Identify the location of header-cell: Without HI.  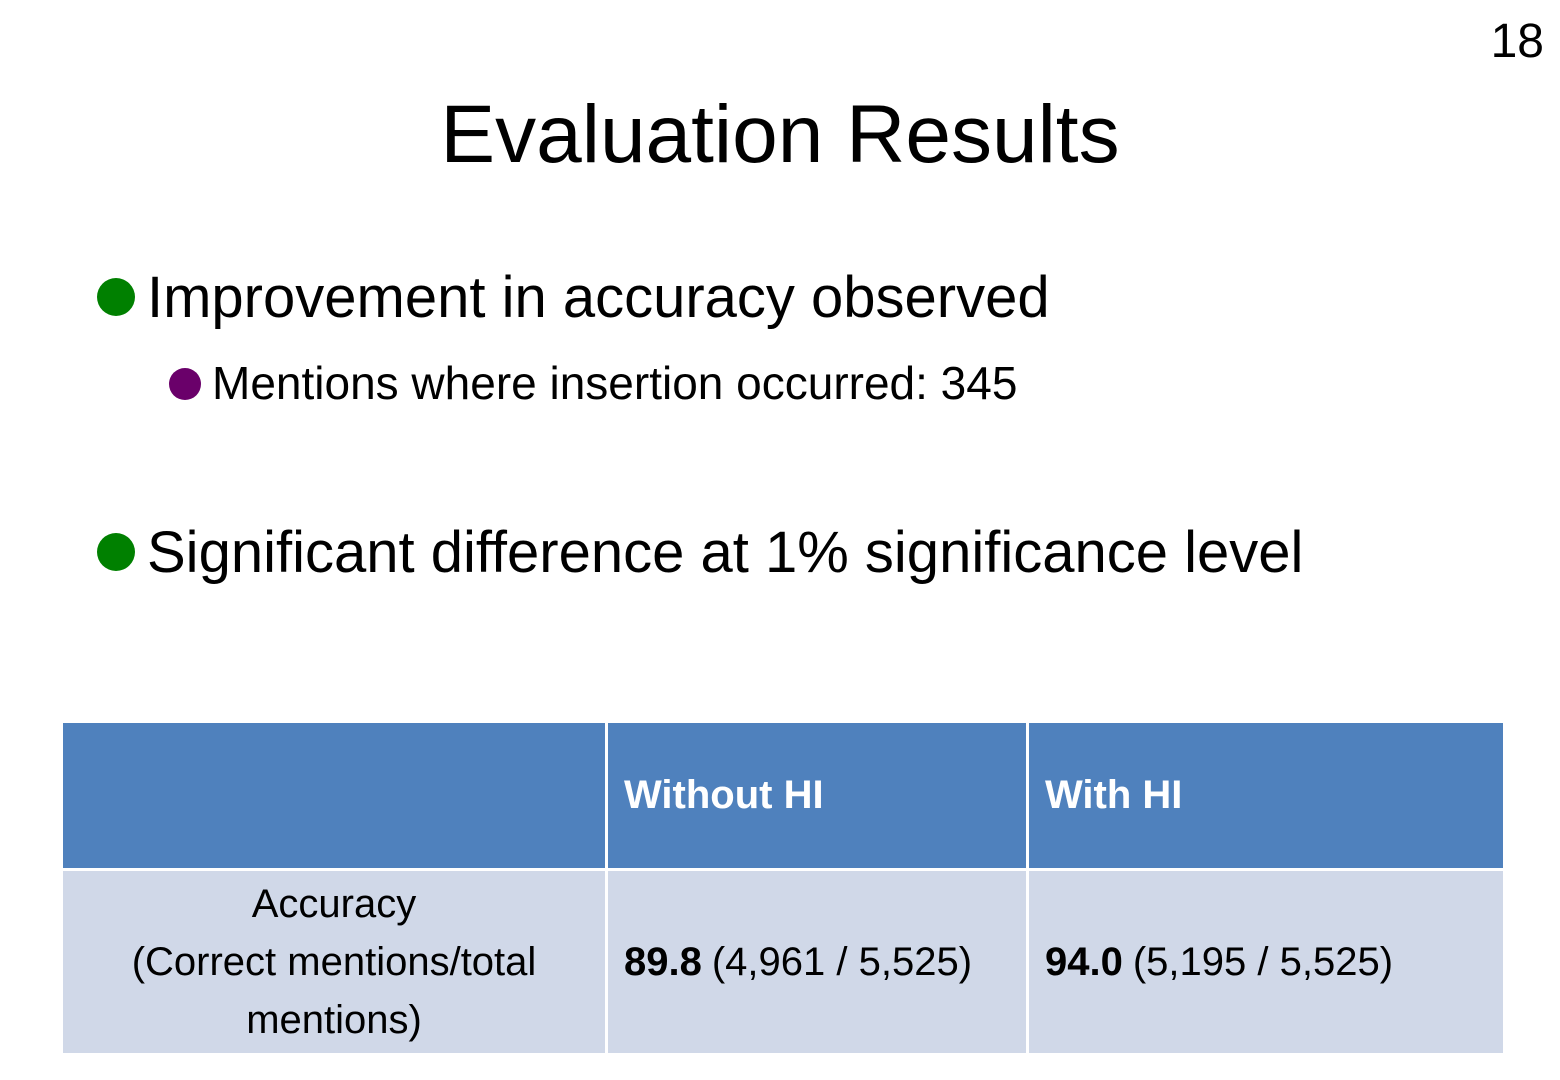
(817, 795).